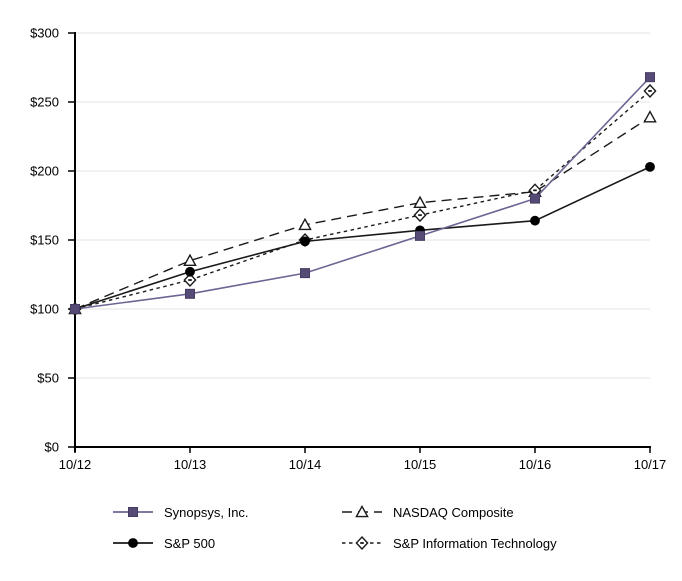 The width and height of the screenshot is (682, 581). I want to click on legend-label-synopsys: Synopsys, Inc., so click(206, 512).